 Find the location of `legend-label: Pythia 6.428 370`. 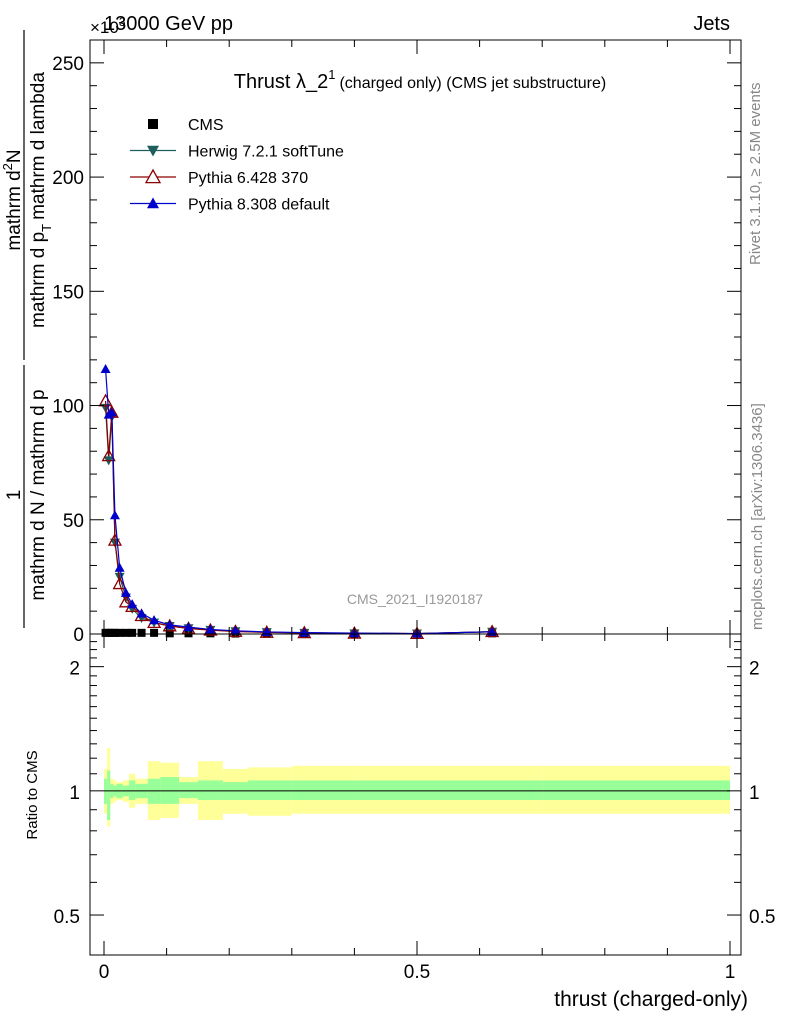

legend-label: Pythia 6.428 370 is located at coordinates (248, 178).